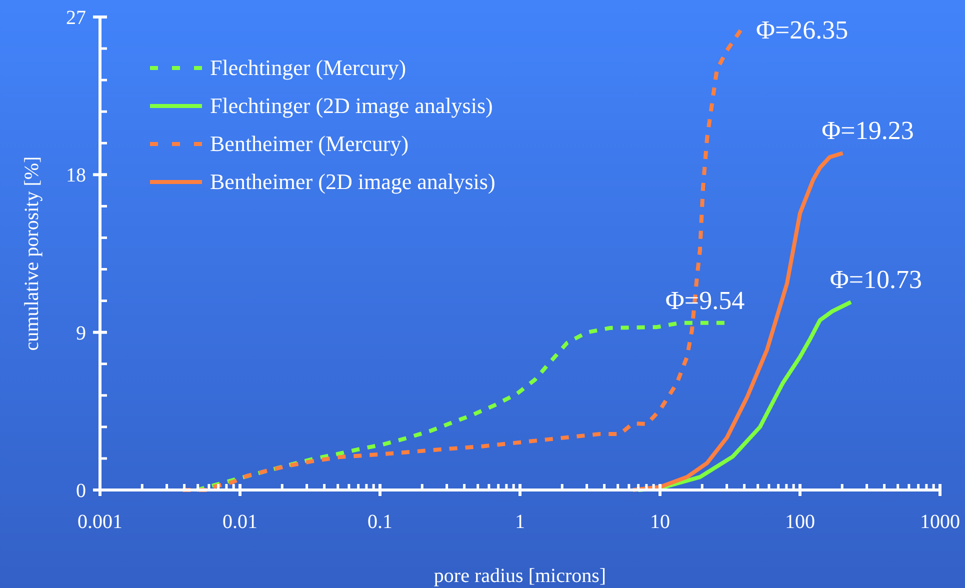 This screenshot has height=588, width=965. Describe the element at coordinates (81, 491) in the screenshot. I see `y-tick-label: 0` at that location.